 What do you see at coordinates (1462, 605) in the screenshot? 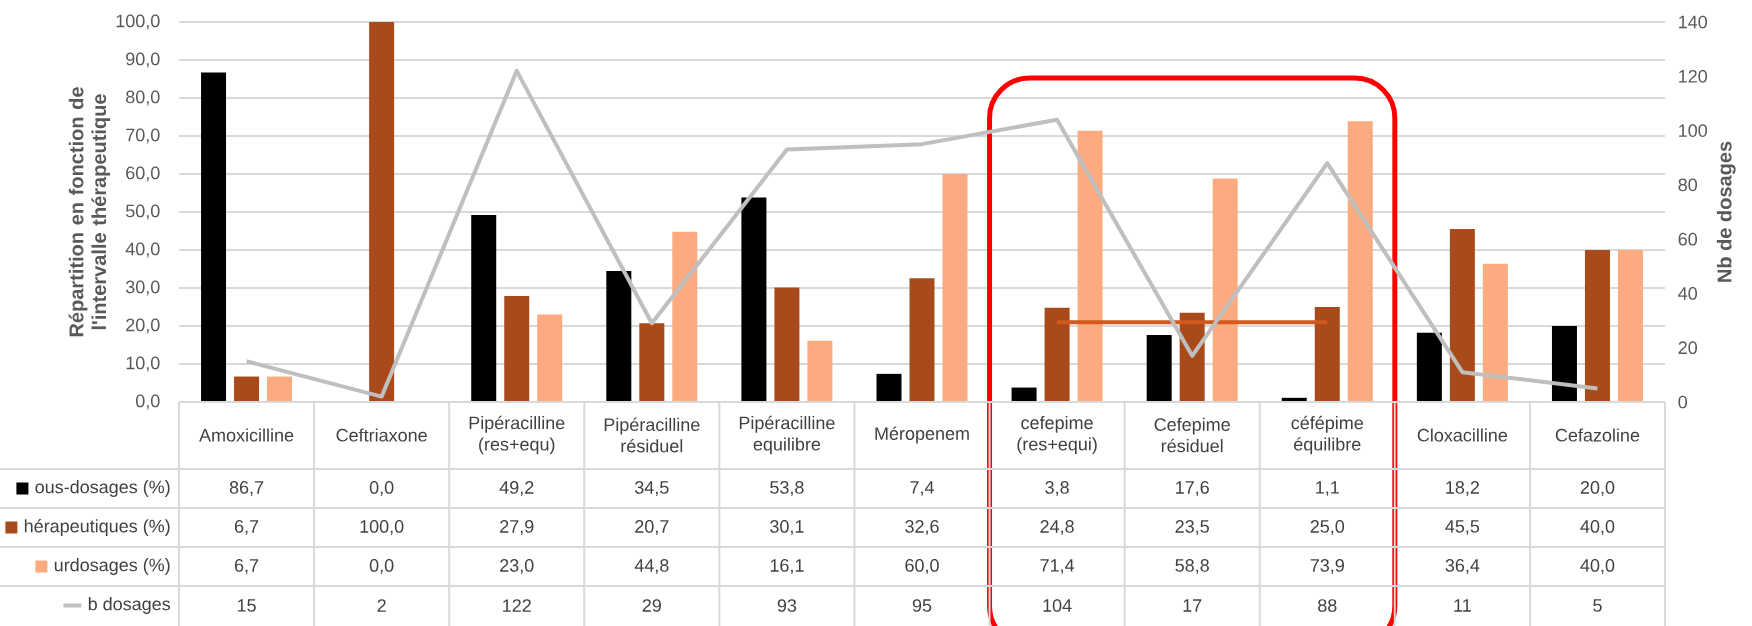
I see `data-label: 11` at bounding box center [1462, 605].